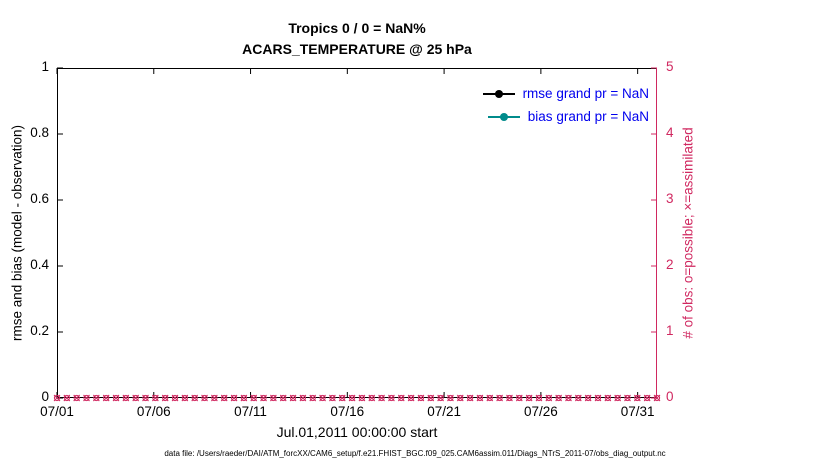 The height and width of the screenshot is (470, 830). What do you see at coordinates (585, 93) in the screenshot?
I see `legend-label-rmse: rmse grand pr = NaN` at bounding box center [585, 93].